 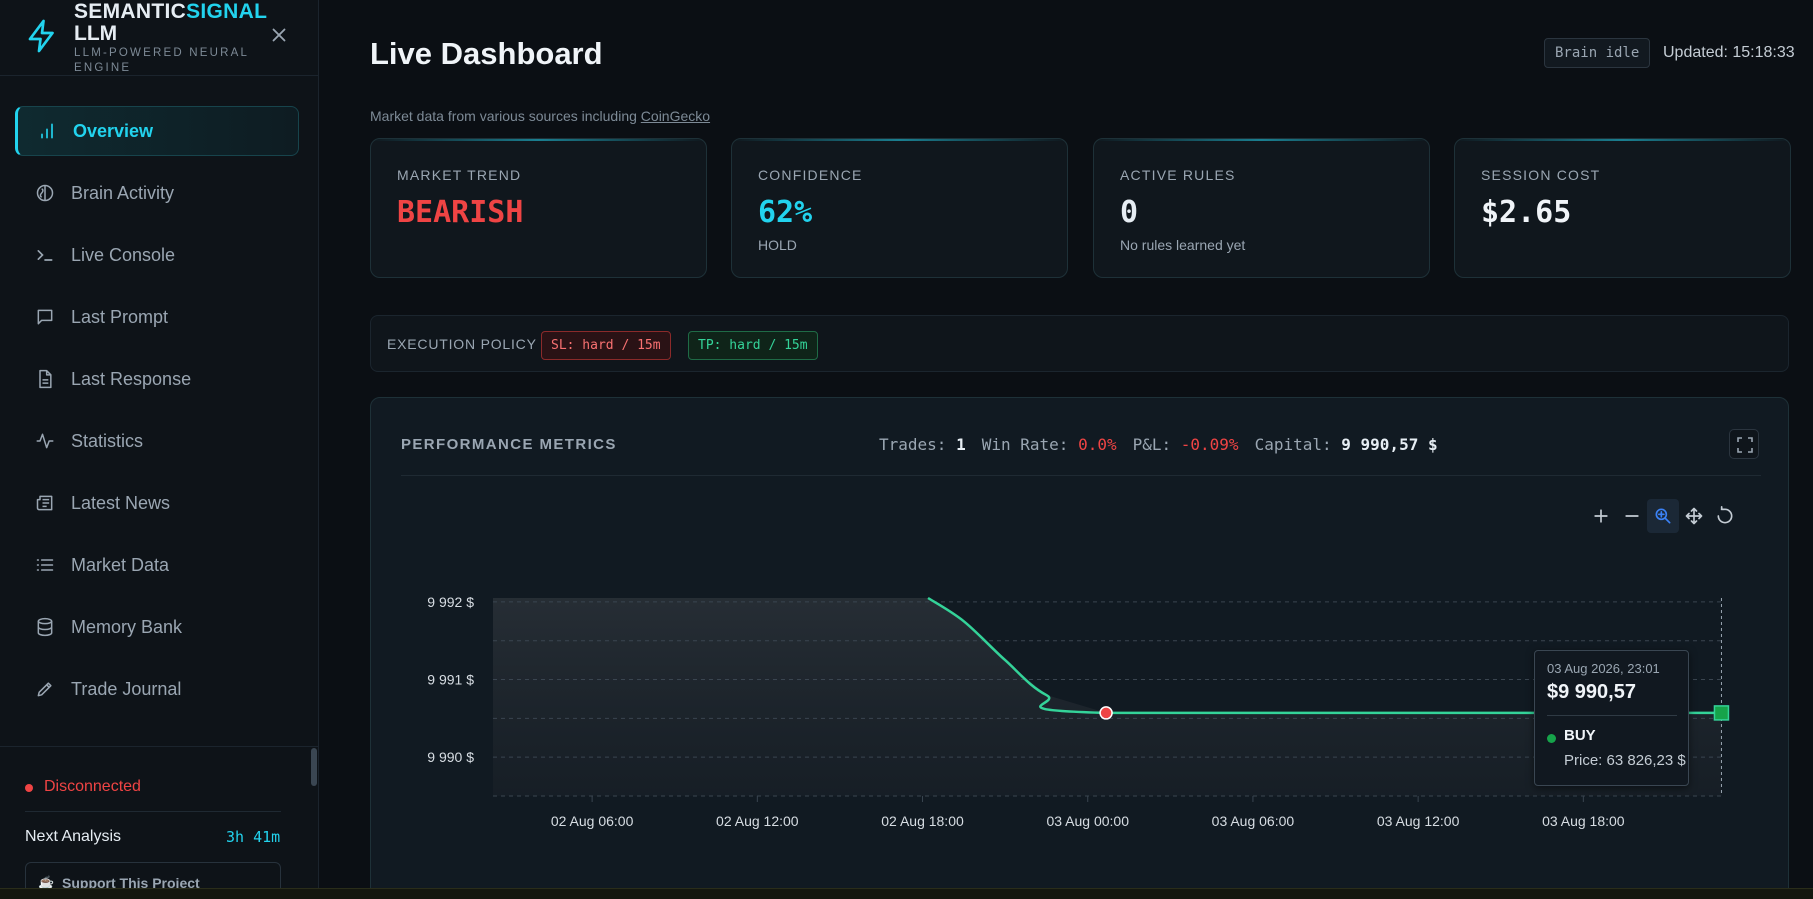 I want to click on selection-zoom-button, so click(x=1663, y=516).